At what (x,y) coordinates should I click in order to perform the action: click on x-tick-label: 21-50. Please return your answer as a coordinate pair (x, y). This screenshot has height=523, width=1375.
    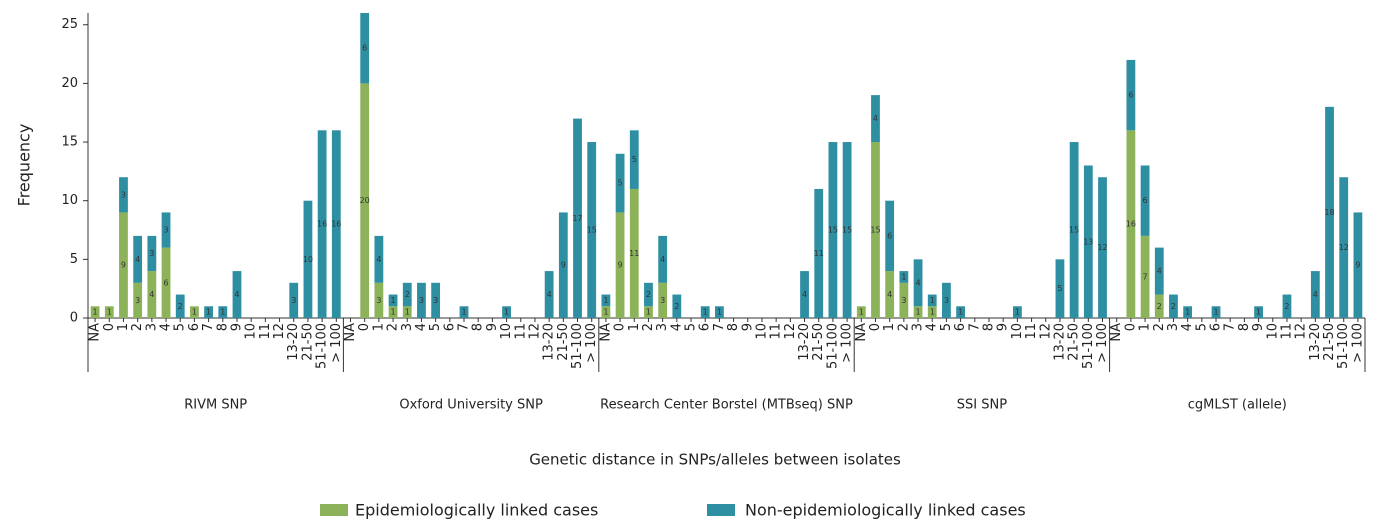
    Looking at the image, I should click on (1074, 342).